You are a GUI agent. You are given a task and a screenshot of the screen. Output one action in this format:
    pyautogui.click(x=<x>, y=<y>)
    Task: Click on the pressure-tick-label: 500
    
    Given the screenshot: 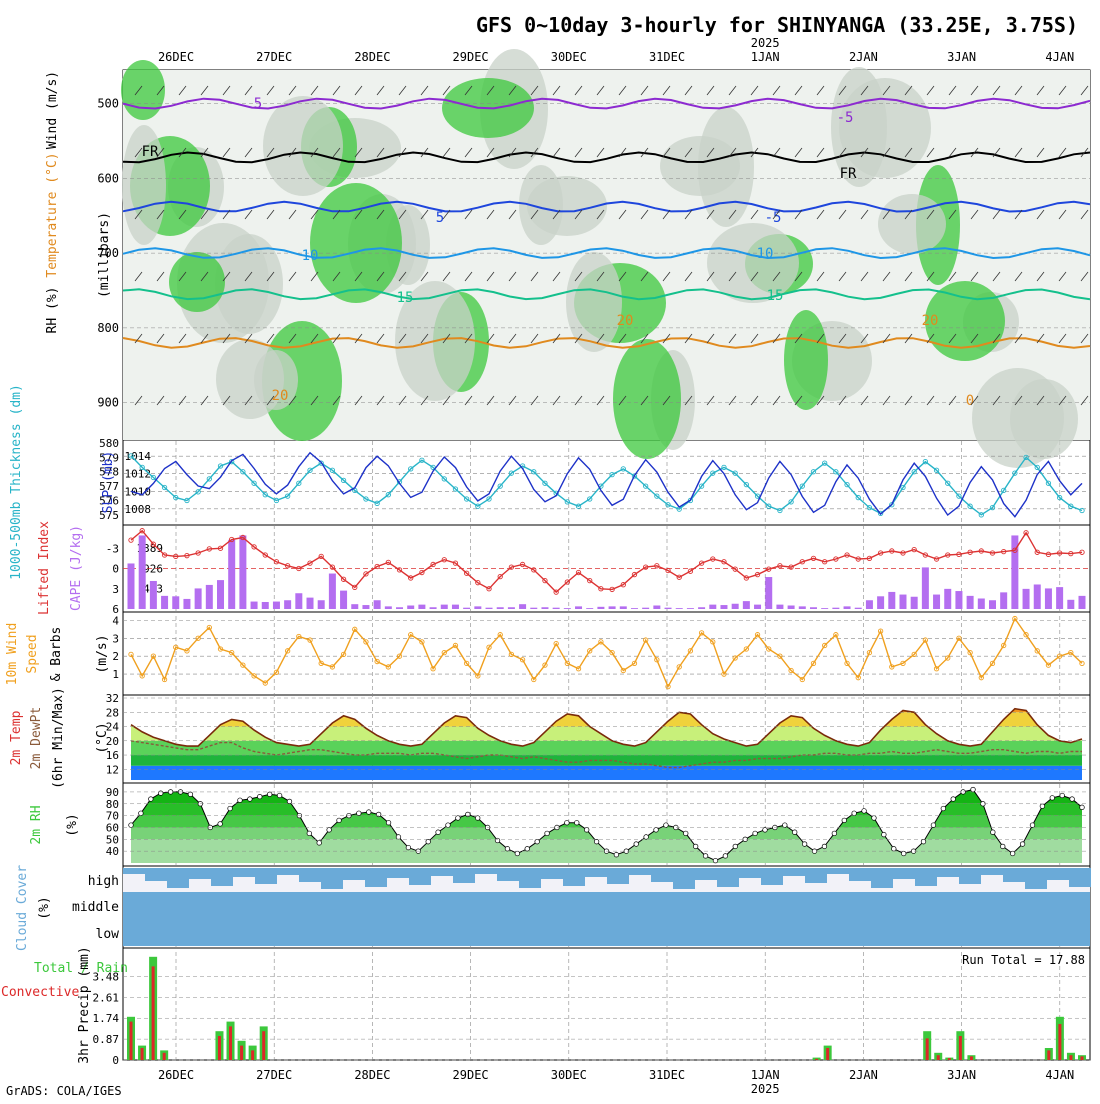 What is the action you would take?
    pyautogui.click(x=108, y=104)
    